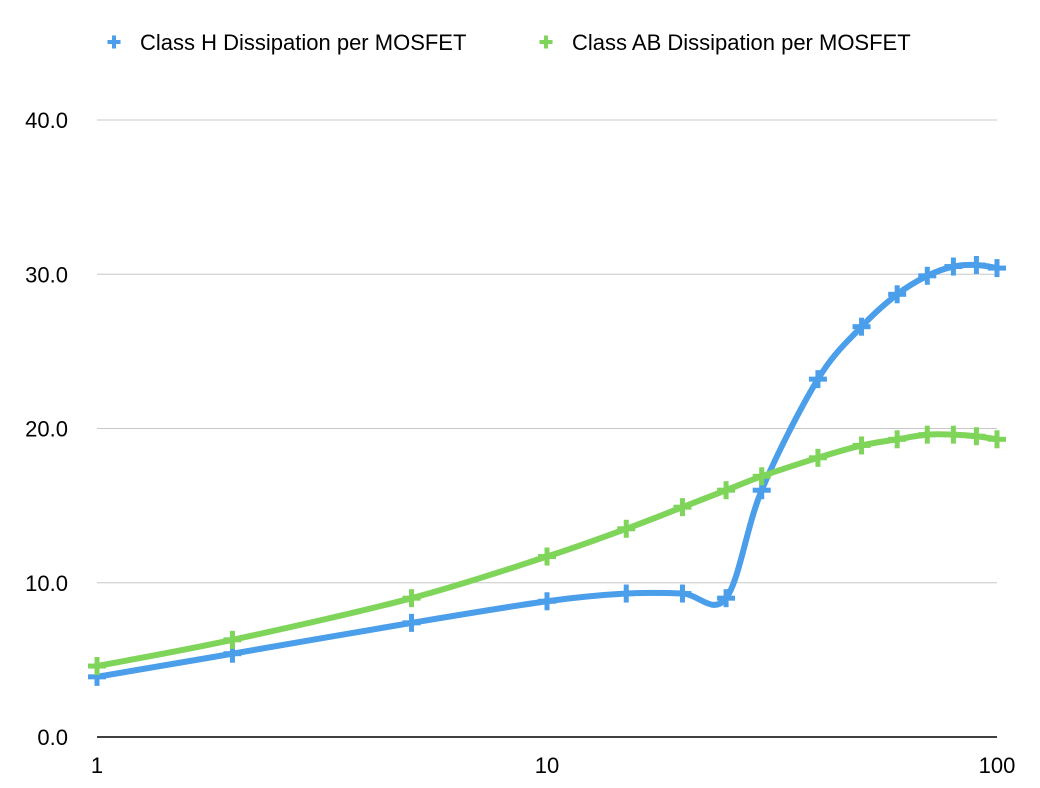  I want to click on legend-label: Class H Dissipation per MOSFET, so click(303, 42).